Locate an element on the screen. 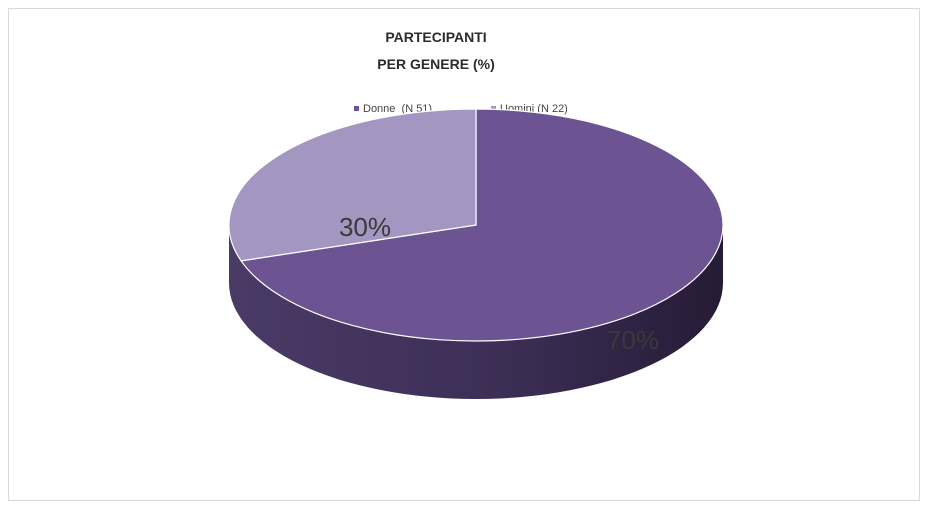  data-label-uomini: 30% is located at coordinates (365, 227).